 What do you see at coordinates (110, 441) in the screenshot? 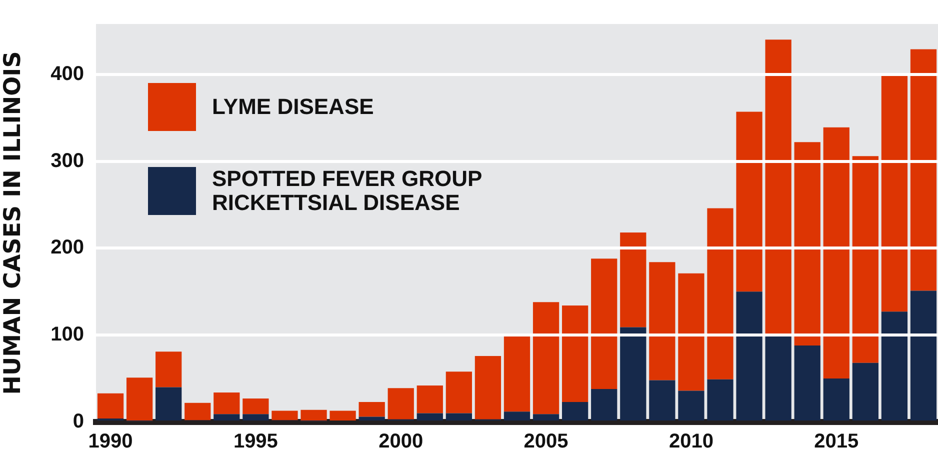
I see `x-tick-label: 1990` at bounding box center [110, 441].